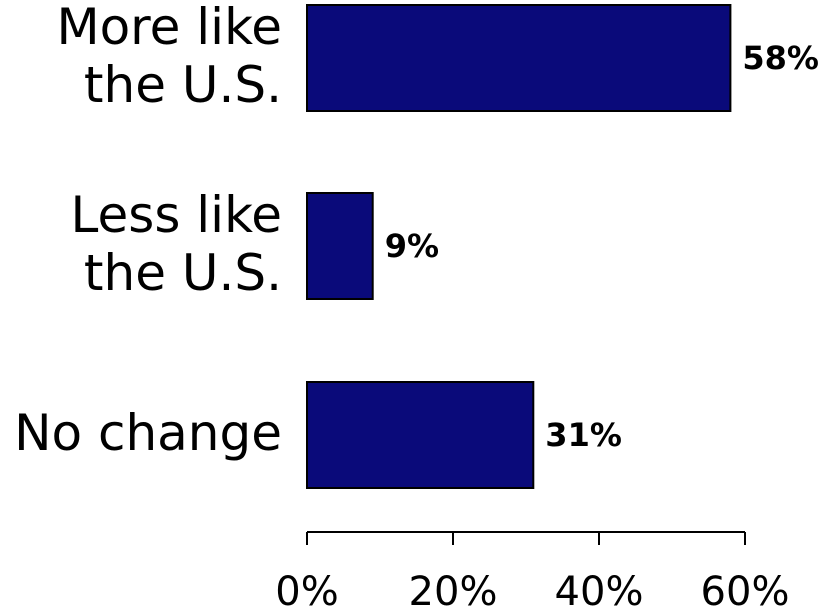  What do you see at coordinates (780, 58) in the screenshot?
I see `data-label: 58%` at bounding box center [780, 58].